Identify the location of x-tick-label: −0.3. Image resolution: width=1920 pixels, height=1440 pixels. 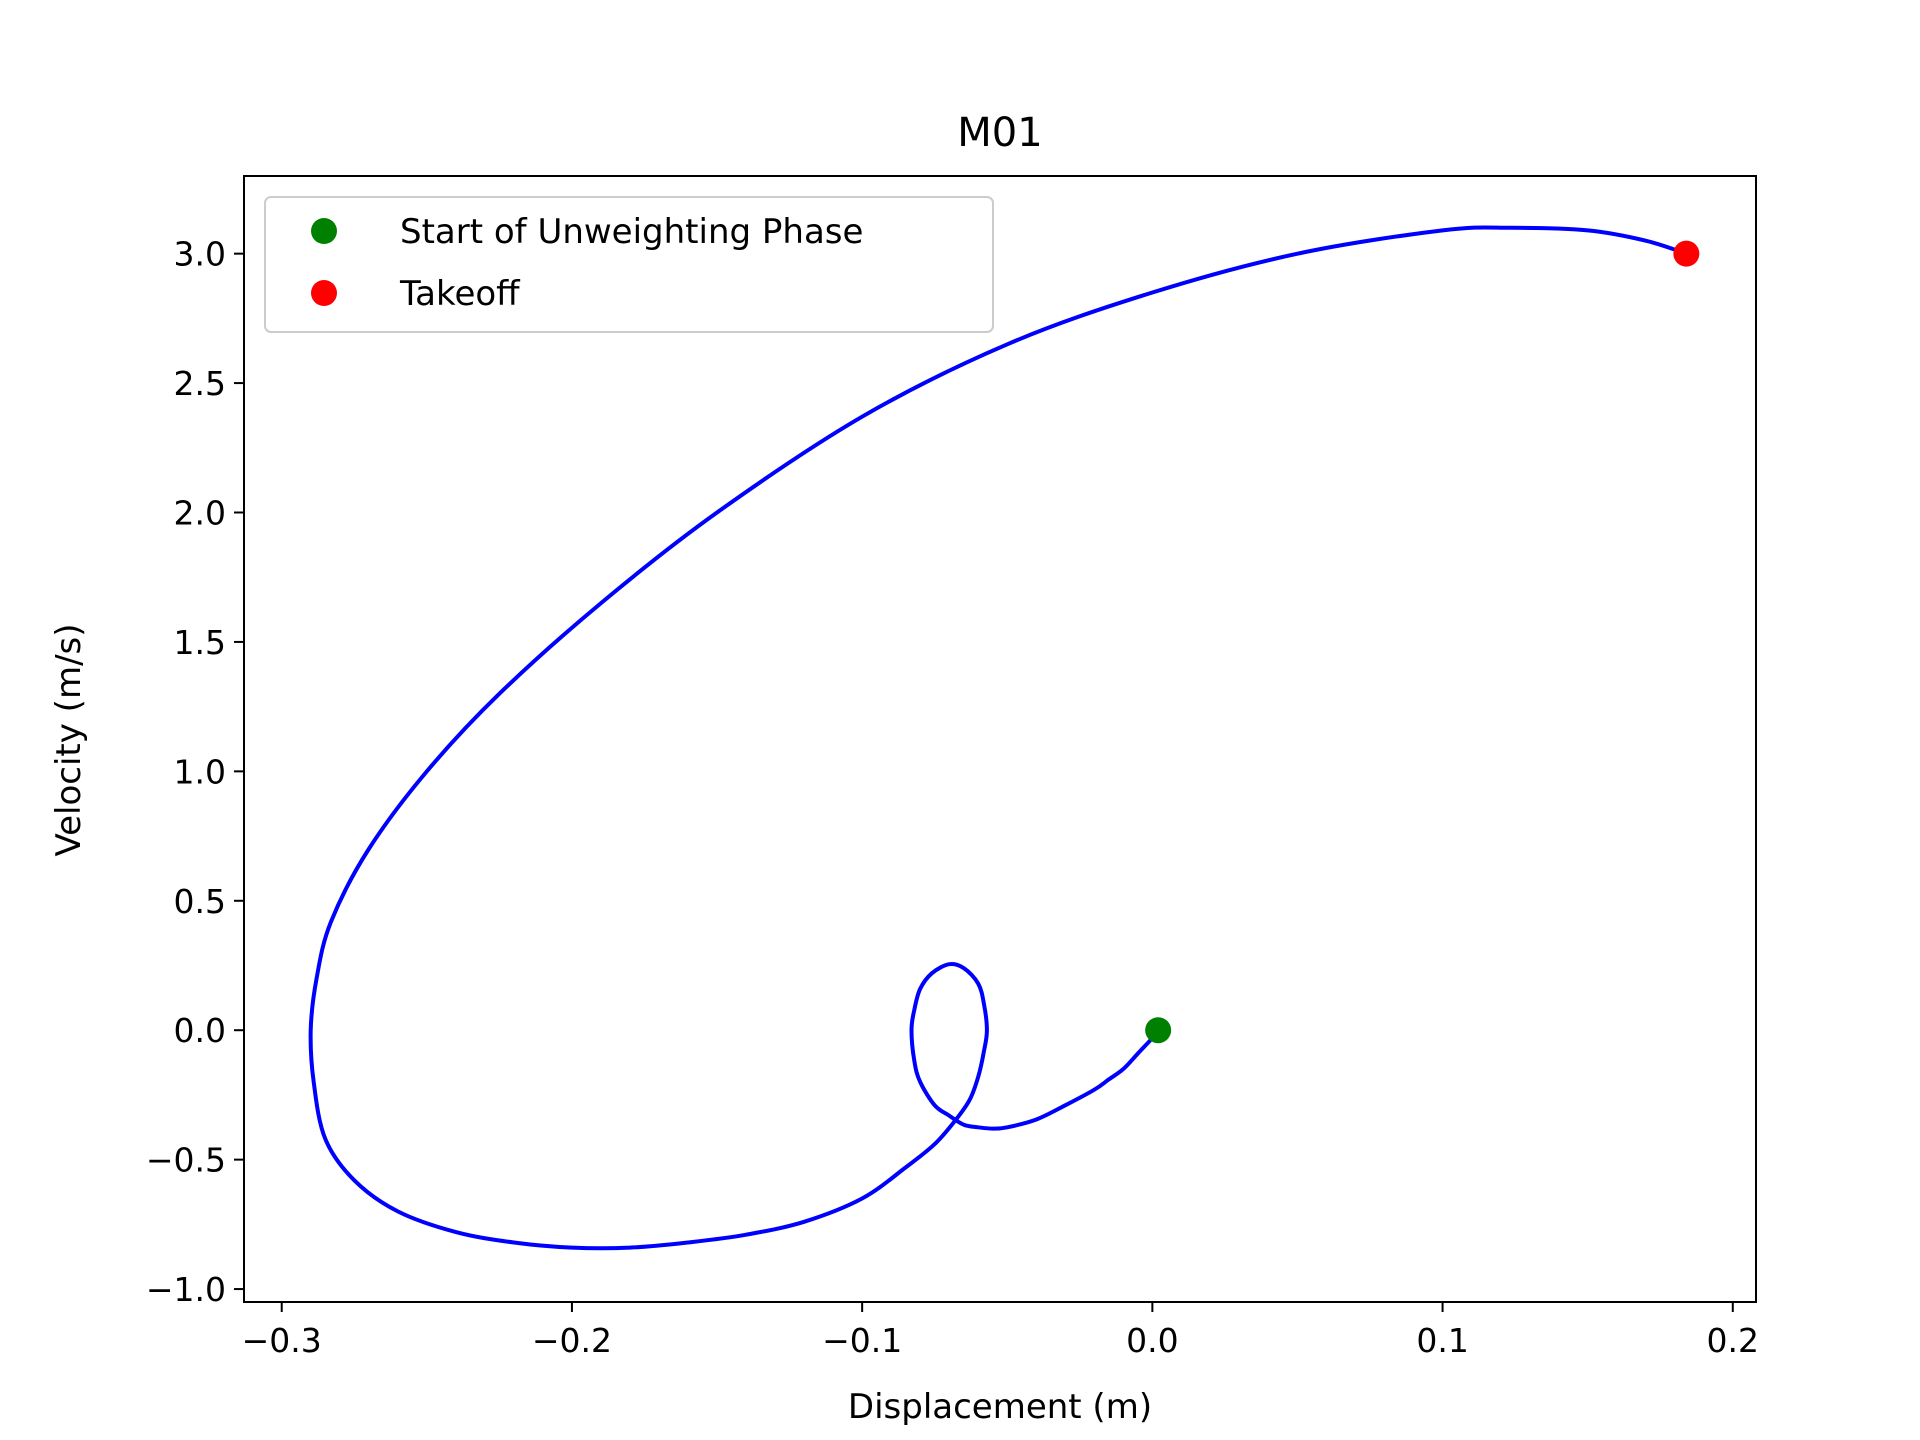
(282, 1340).